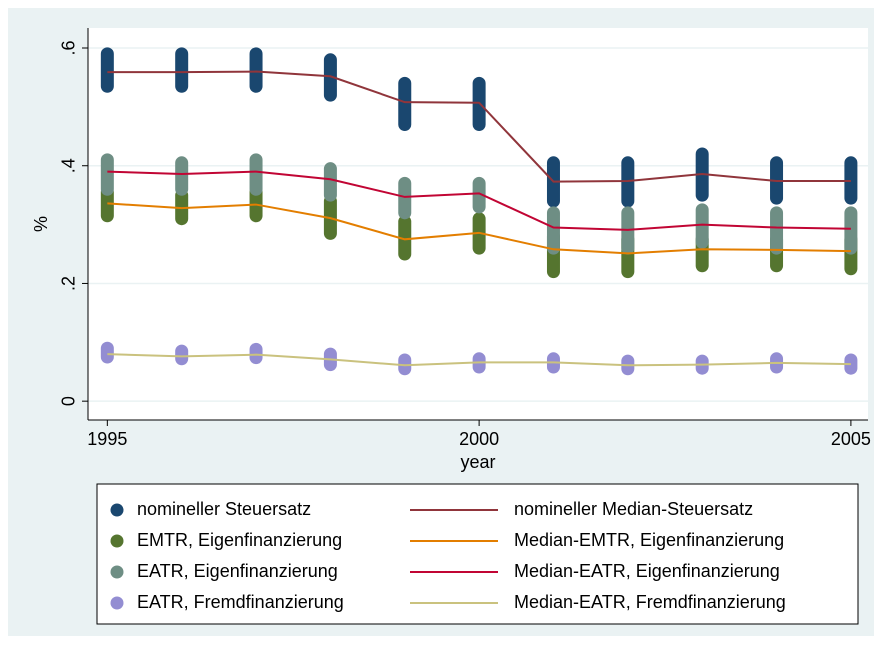 This screenshot has height=652, width=882. Describe the element at coordinates (649, 540) in the screenshot. I see `legend-label: Median-EMTR, Eigenfinanzierung` at that location.